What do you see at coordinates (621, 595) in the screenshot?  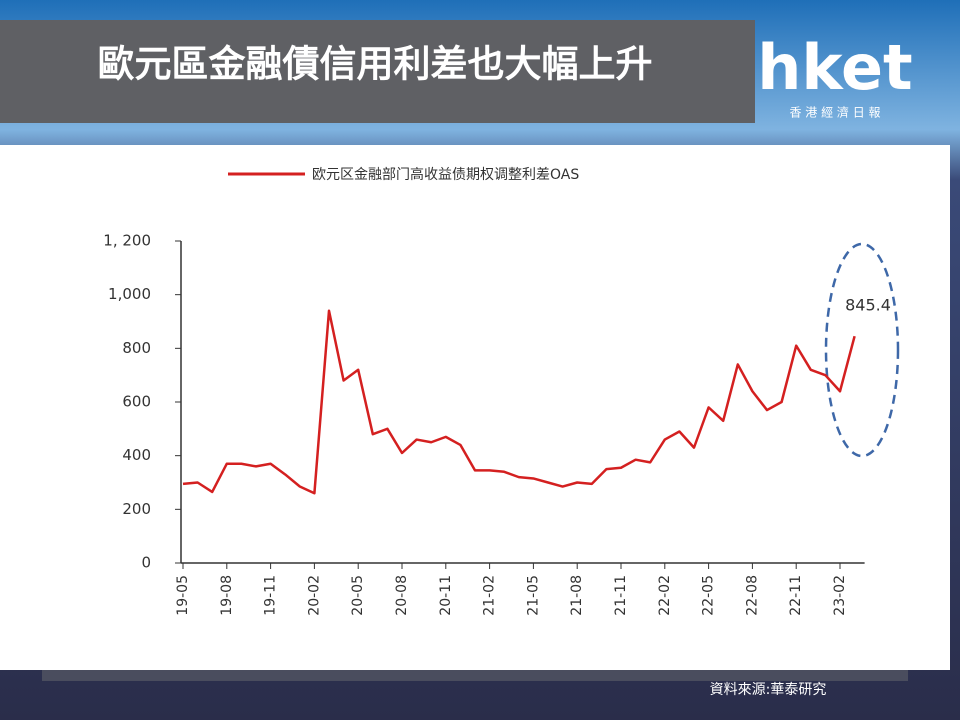 I see `x-tick-label: 21-11` at bounding box center [621, 595].